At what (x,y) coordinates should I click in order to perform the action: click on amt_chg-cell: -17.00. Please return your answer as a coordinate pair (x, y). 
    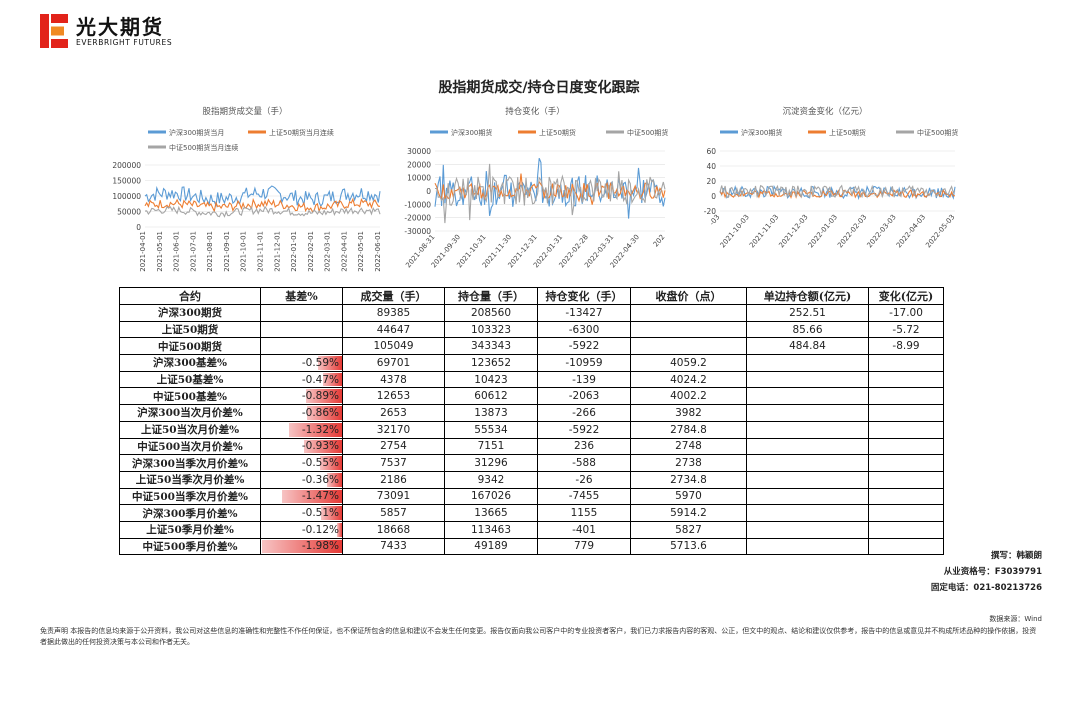
    Looking at the image, I should click on (906, 313).